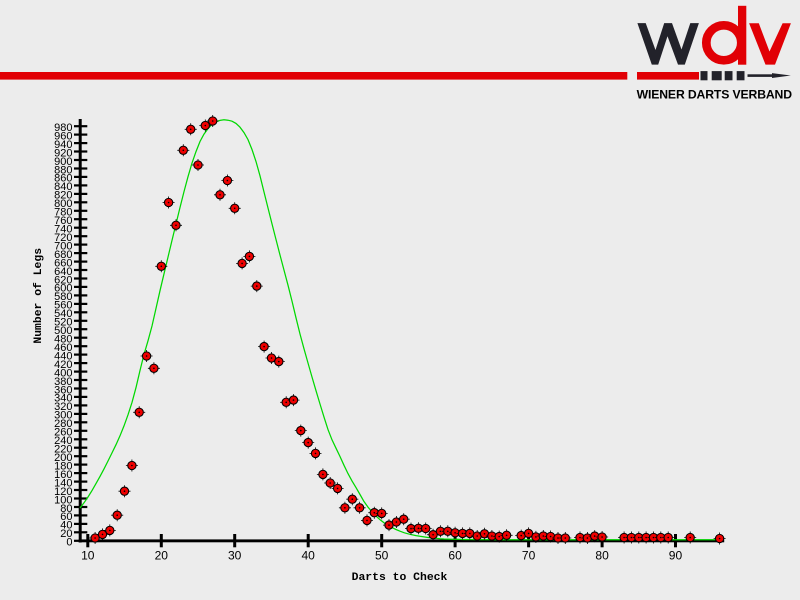 This screenshot has height=600, width=800. Describe the element at coordinates (63, 450) in the screenshot. I see `svg-text: 220` at that location.